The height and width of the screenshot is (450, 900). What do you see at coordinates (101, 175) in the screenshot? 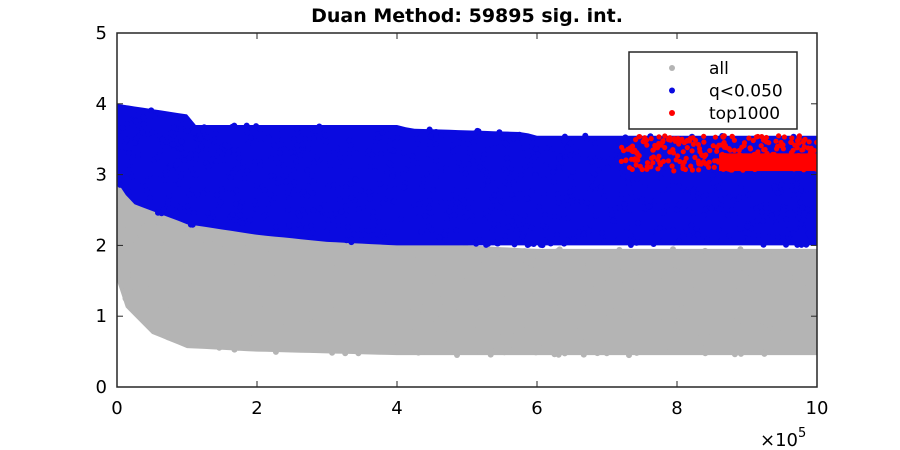
I see `y-tick-label: 3` at bounding box center [101, 175].